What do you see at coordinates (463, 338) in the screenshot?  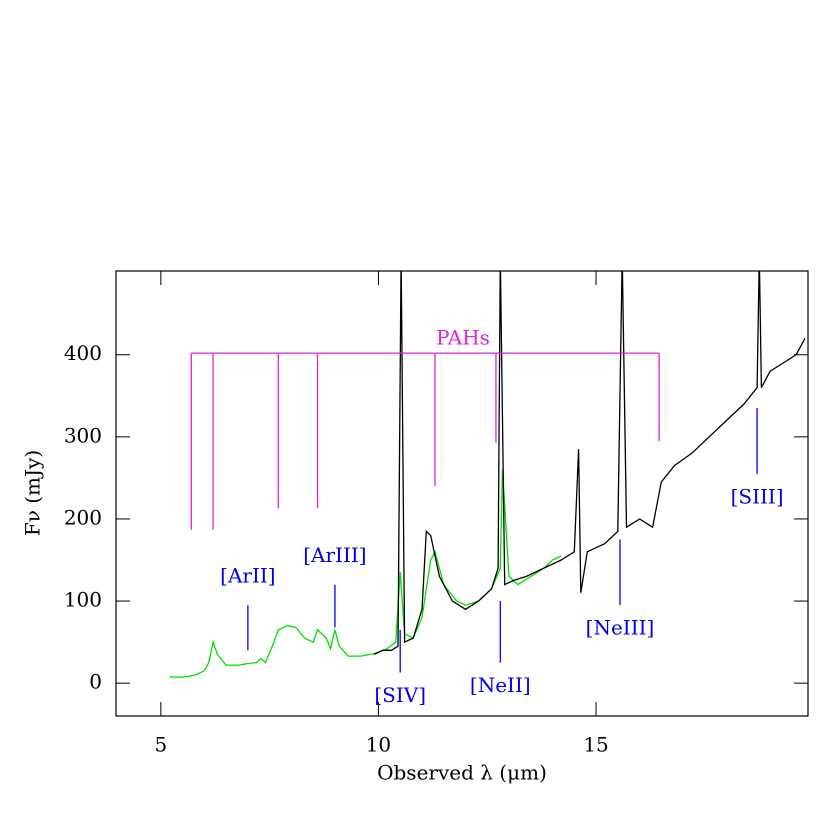 I see `pah-label: PAHs` at bounding box center [463, 338].